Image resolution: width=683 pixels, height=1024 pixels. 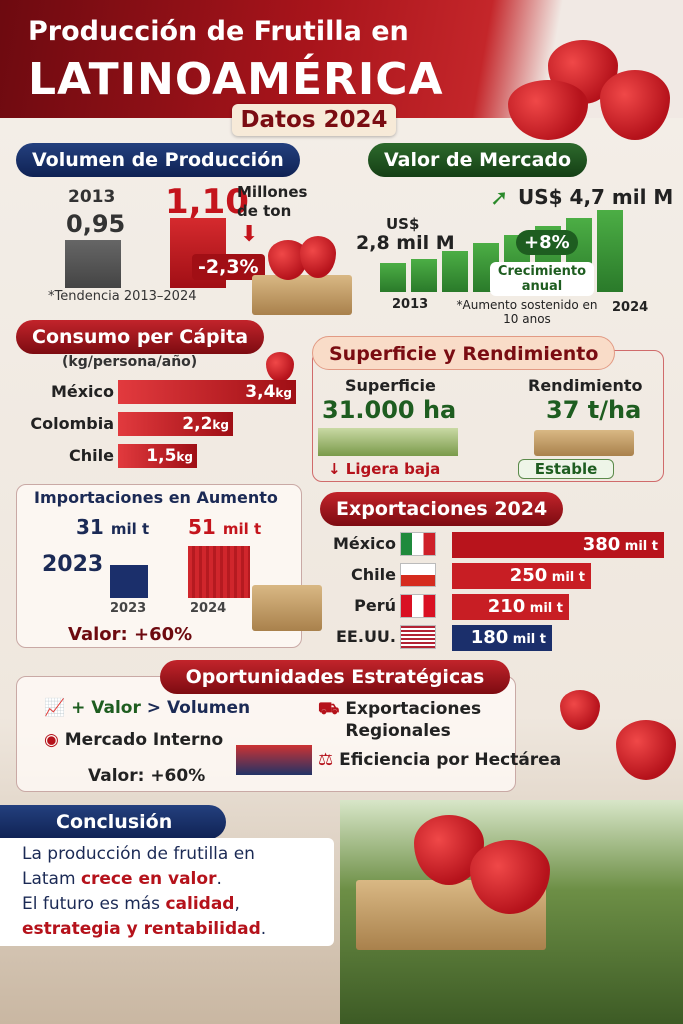 I want to click on mercado-growth: +8%, so click(x=547, y=242).